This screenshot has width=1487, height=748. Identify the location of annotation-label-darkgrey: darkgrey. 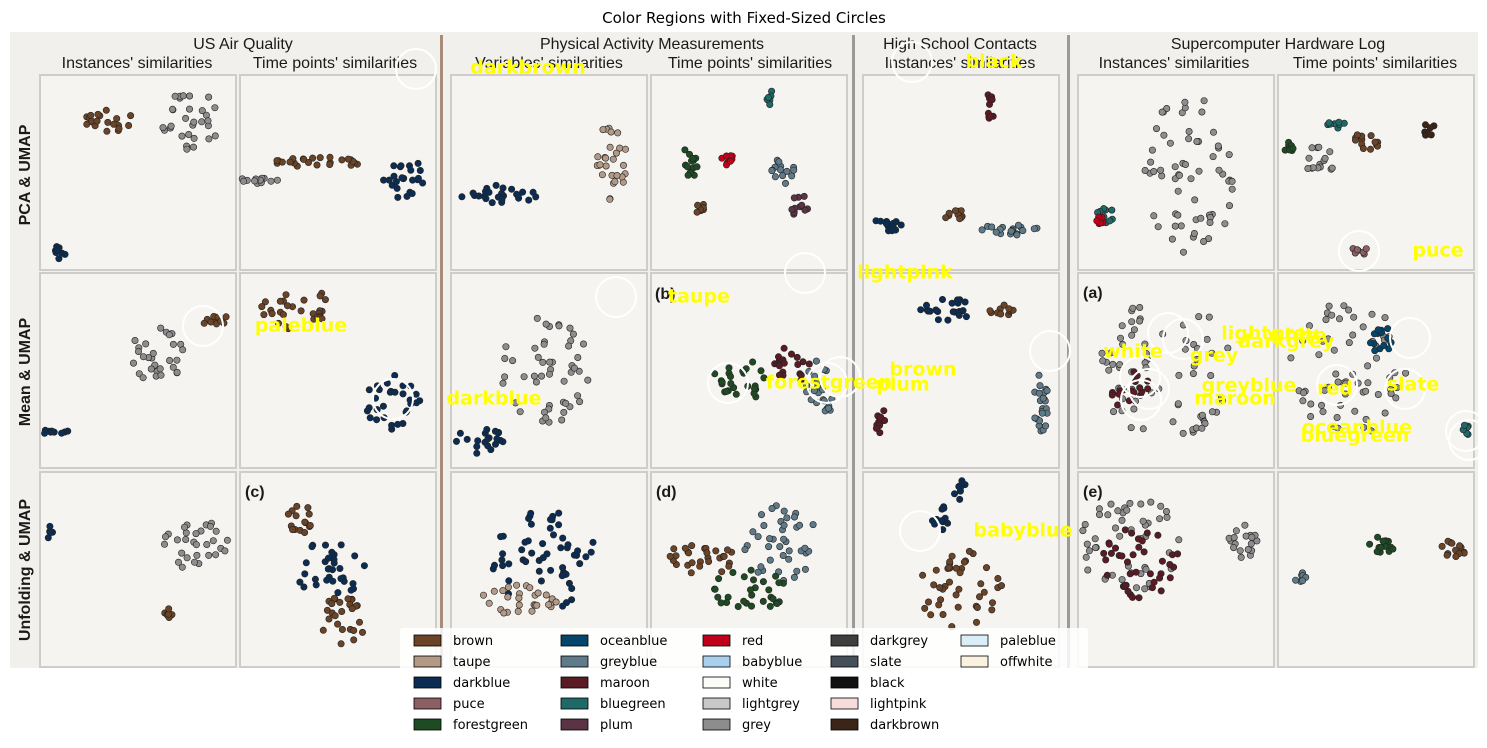
(1286, 342).